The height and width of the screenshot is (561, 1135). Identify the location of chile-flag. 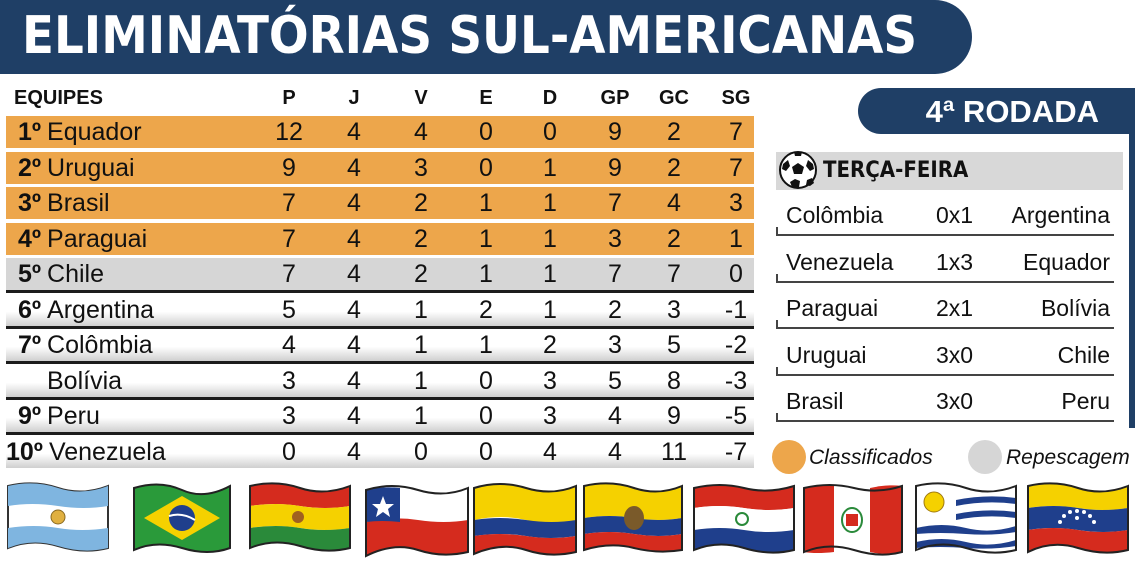
(417, 521).